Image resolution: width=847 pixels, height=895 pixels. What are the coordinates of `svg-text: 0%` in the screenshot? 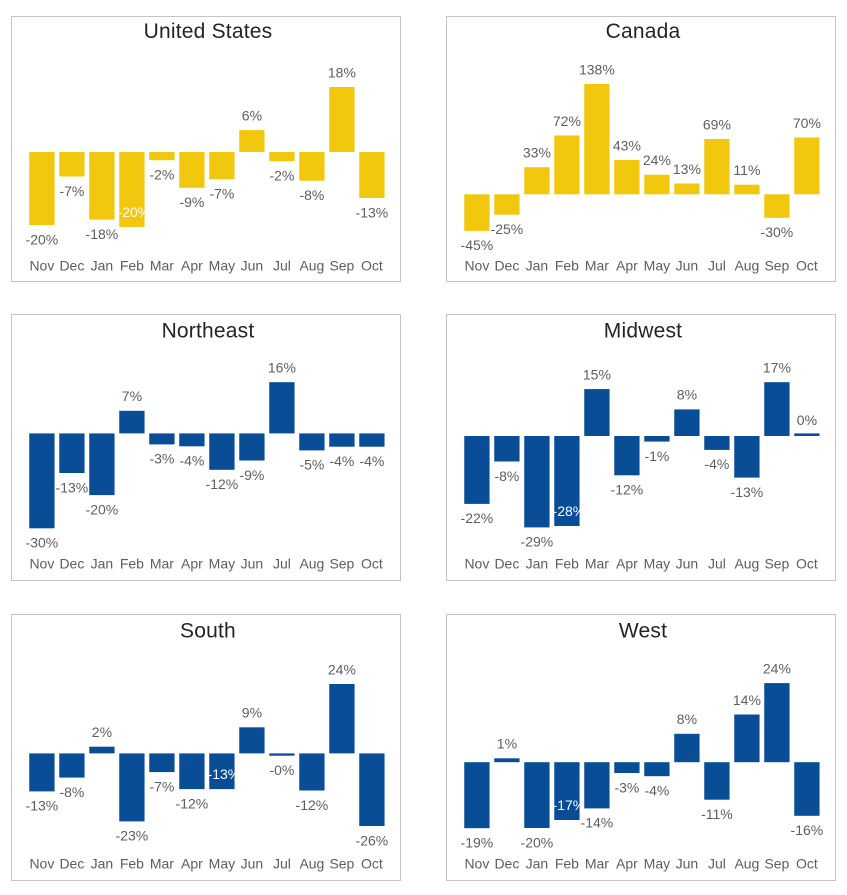 It's located at (807, 420).